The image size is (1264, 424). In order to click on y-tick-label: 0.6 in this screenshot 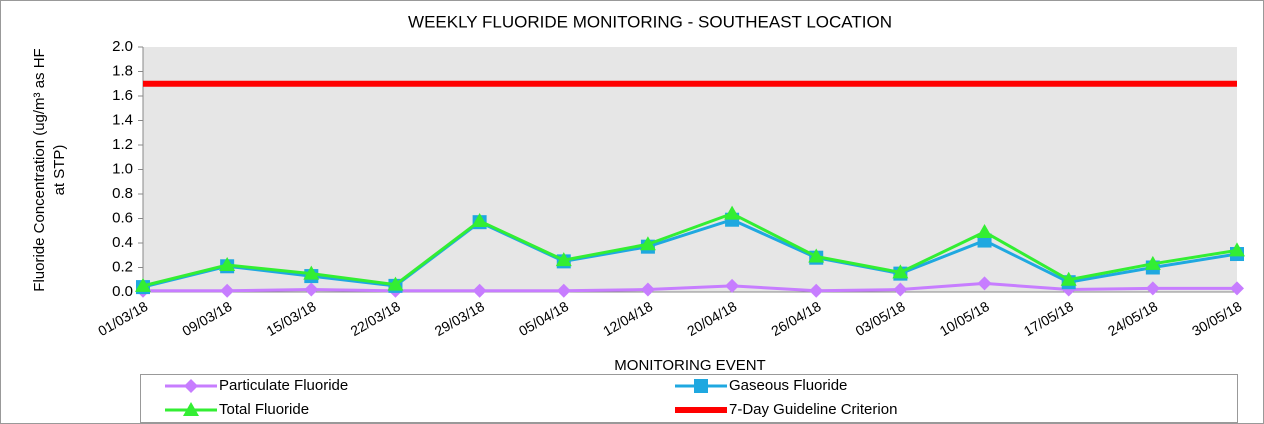, I will do `click(122, 217)`.